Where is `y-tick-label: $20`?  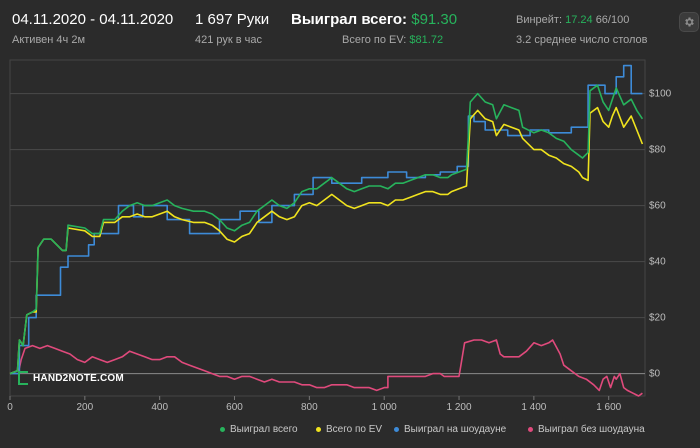
y-tick-label: $20 is located at coordinates (657, 318).